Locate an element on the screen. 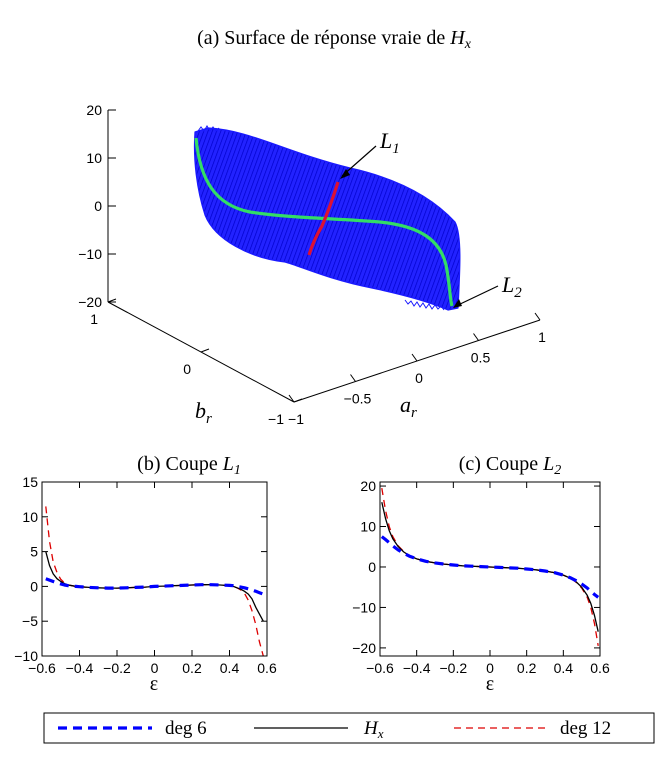 The height and width of the screenshot is (765, 669). z-tick-label: −20 is located at coordinates (90, 302).